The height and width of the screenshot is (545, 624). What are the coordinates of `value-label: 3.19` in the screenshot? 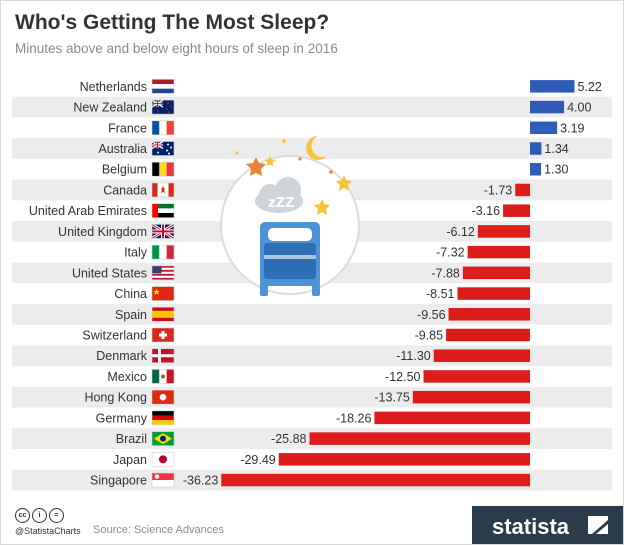 It's located at (572, 128).